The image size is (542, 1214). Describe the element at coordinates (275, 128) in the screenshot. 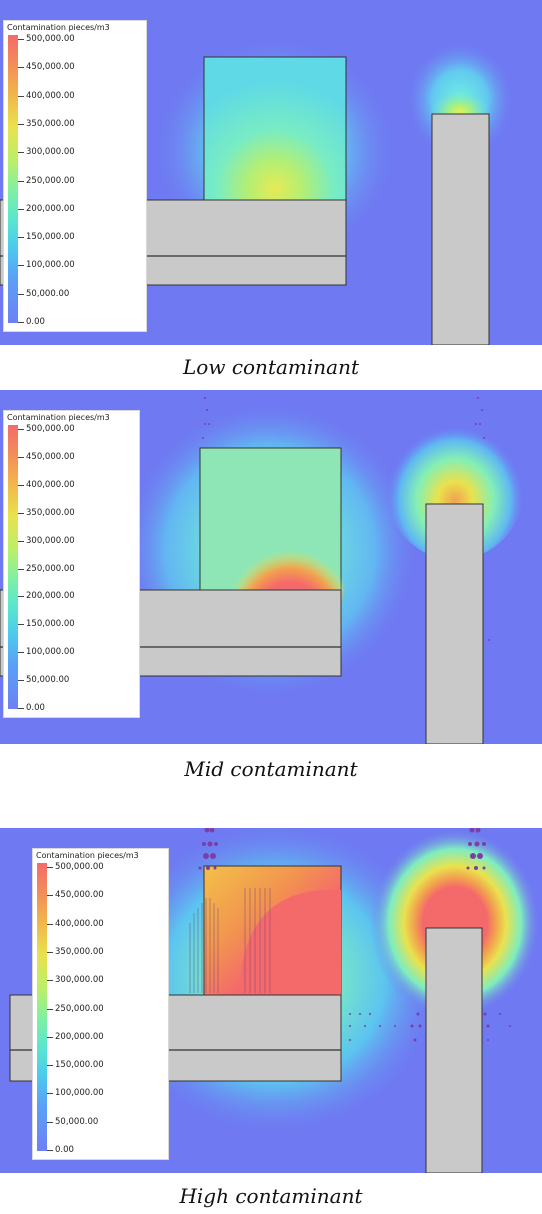

I see `enclosure-box` at that location.